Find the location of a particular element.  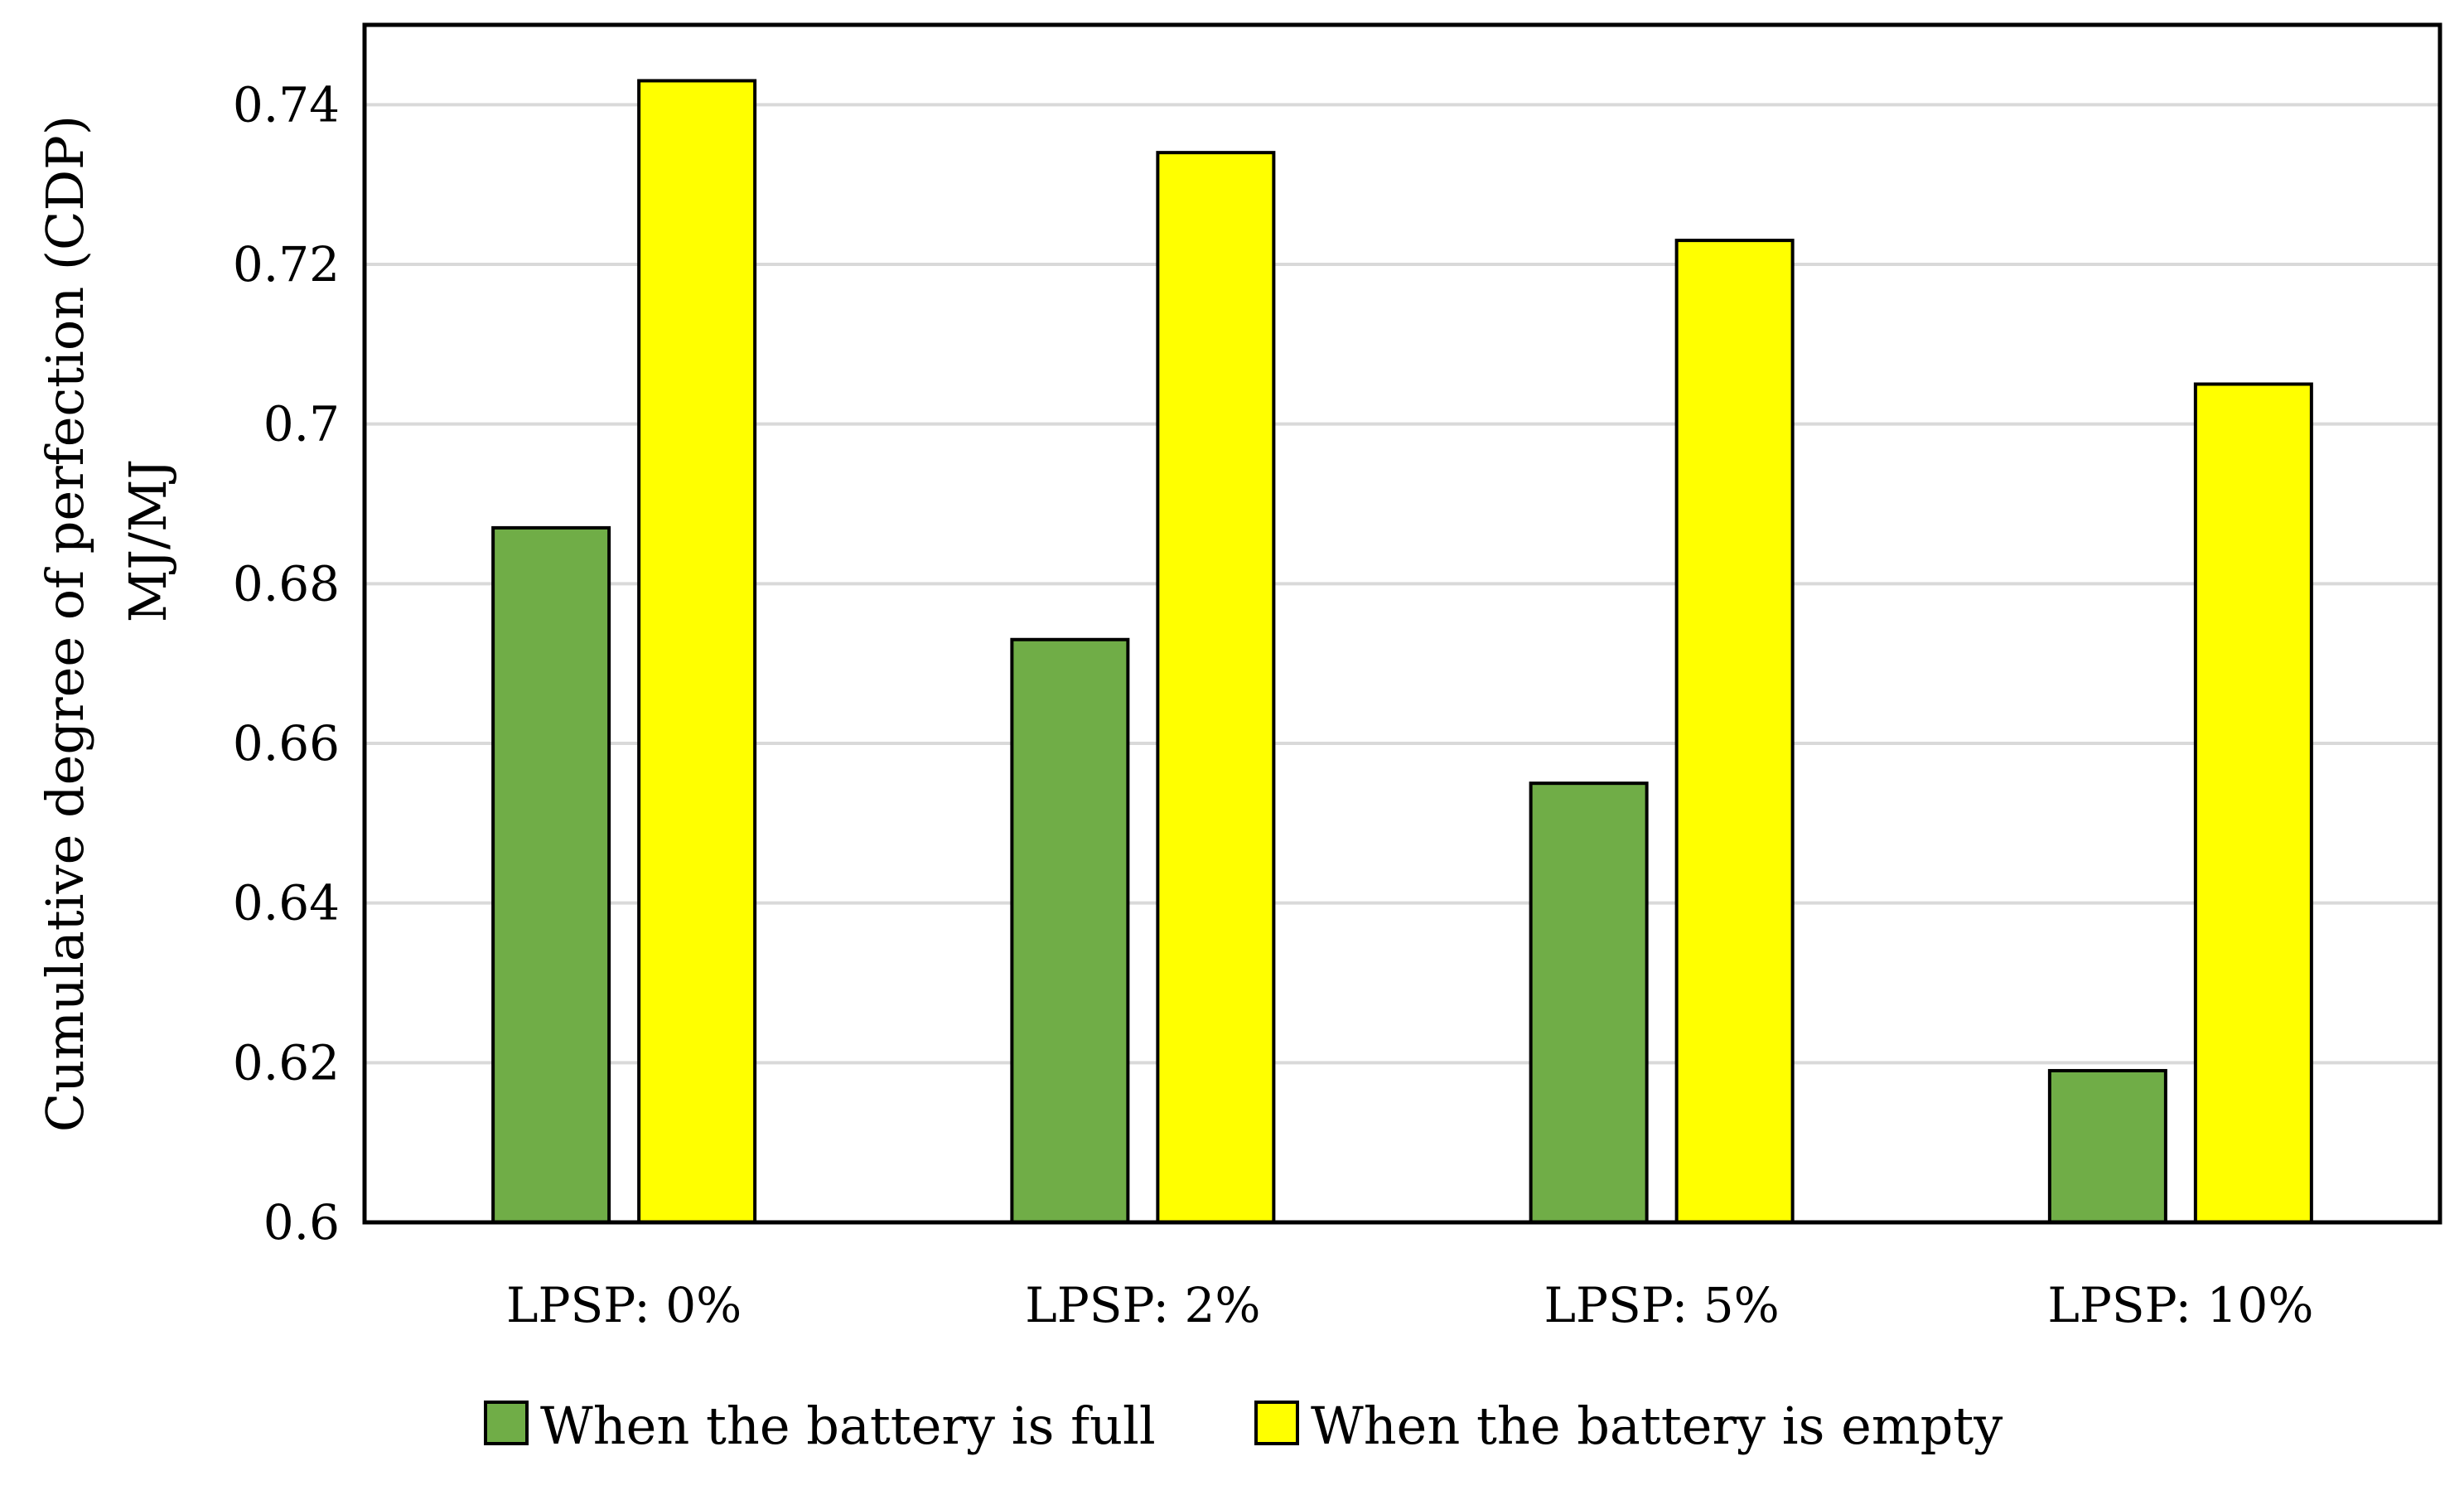

legend-swatch-battery-full is located at coordinates (506, 1423).